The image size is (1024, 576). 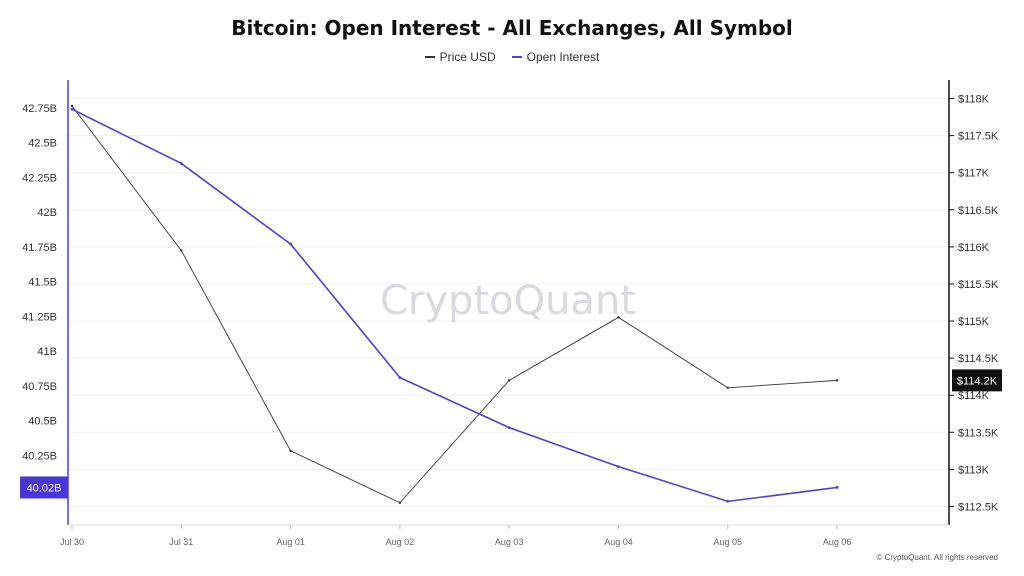 I want to click on y-right-tick-label: $117K, so click(x=974, y=174).